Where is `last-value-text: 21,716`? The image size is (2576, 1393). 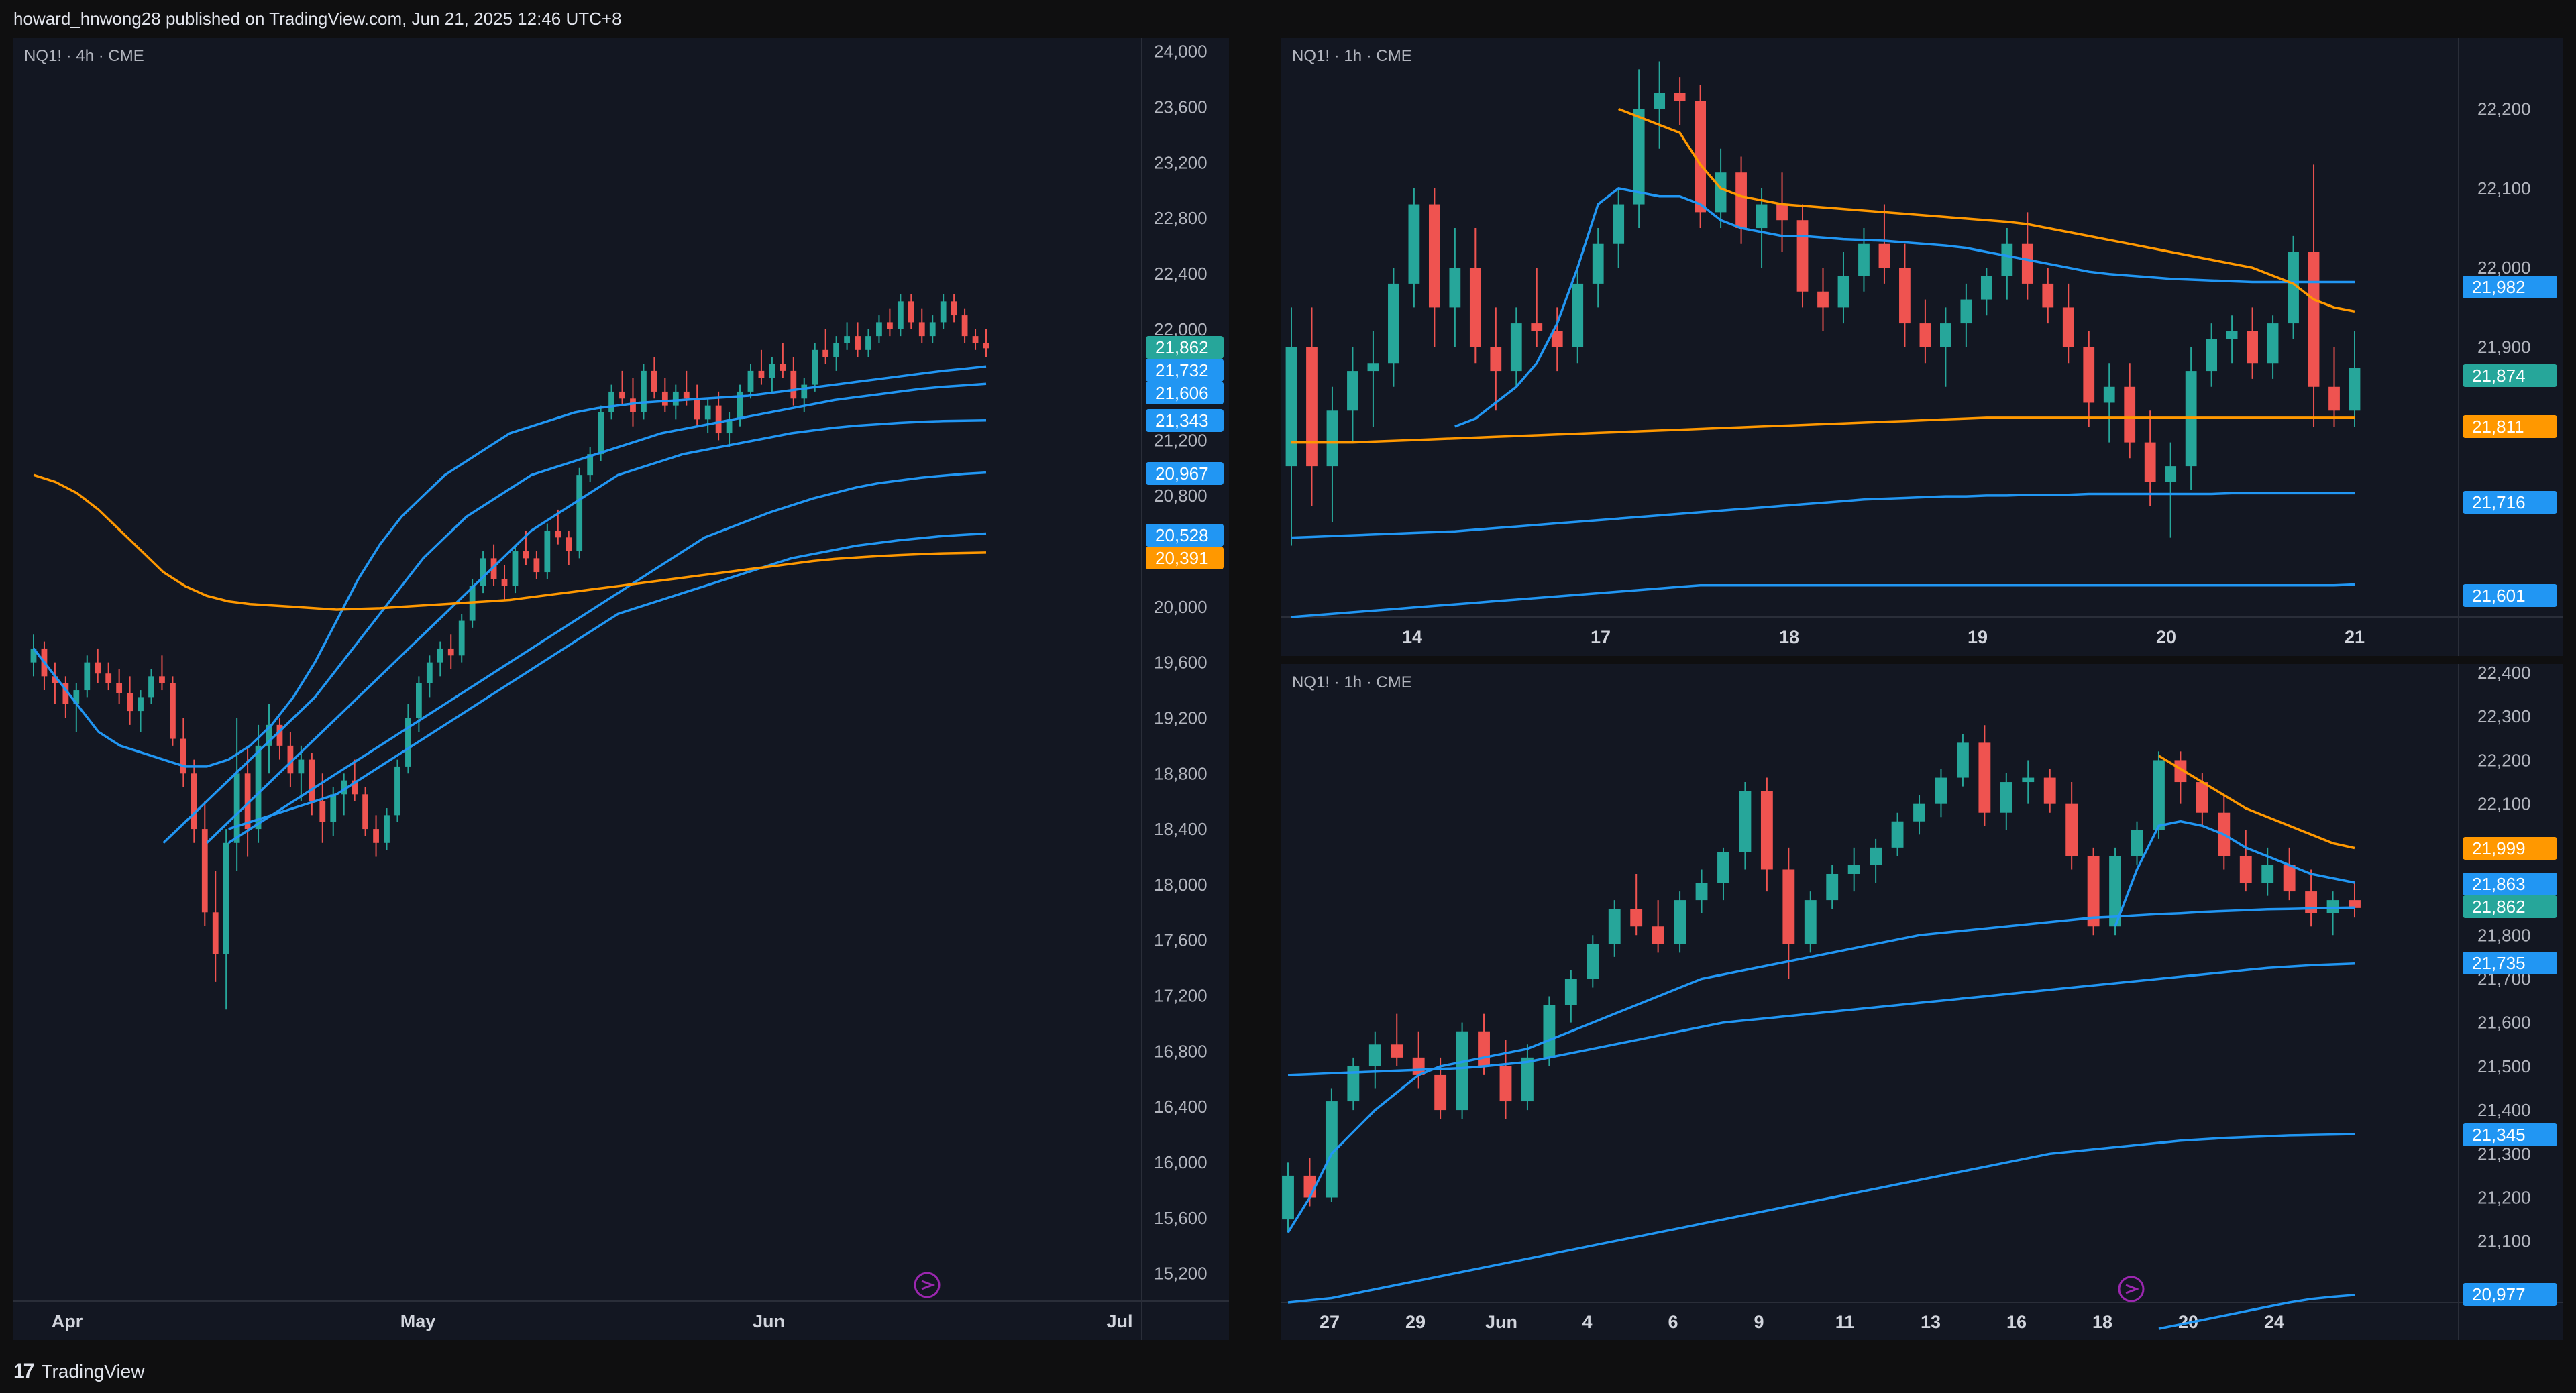
last-value-text: 21,716 is located at coordinates (2499, 502).